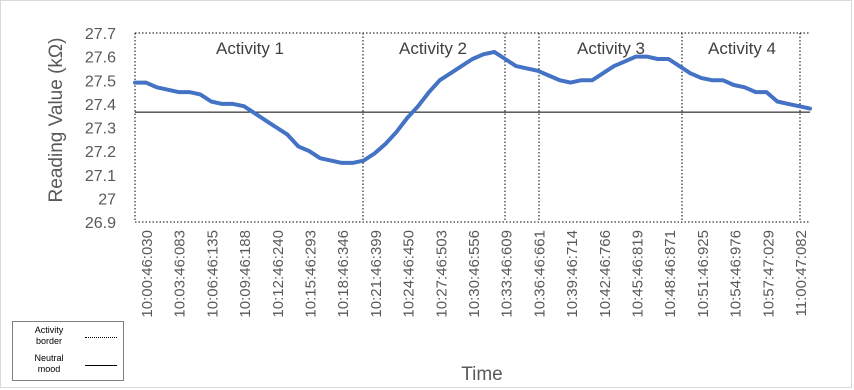 The image size is (854, 390). What do you see at coordinates (638, 274) in the screenshot?
I see `x-tick-label: 10:45:46:819` at bounding box center [638, 274].